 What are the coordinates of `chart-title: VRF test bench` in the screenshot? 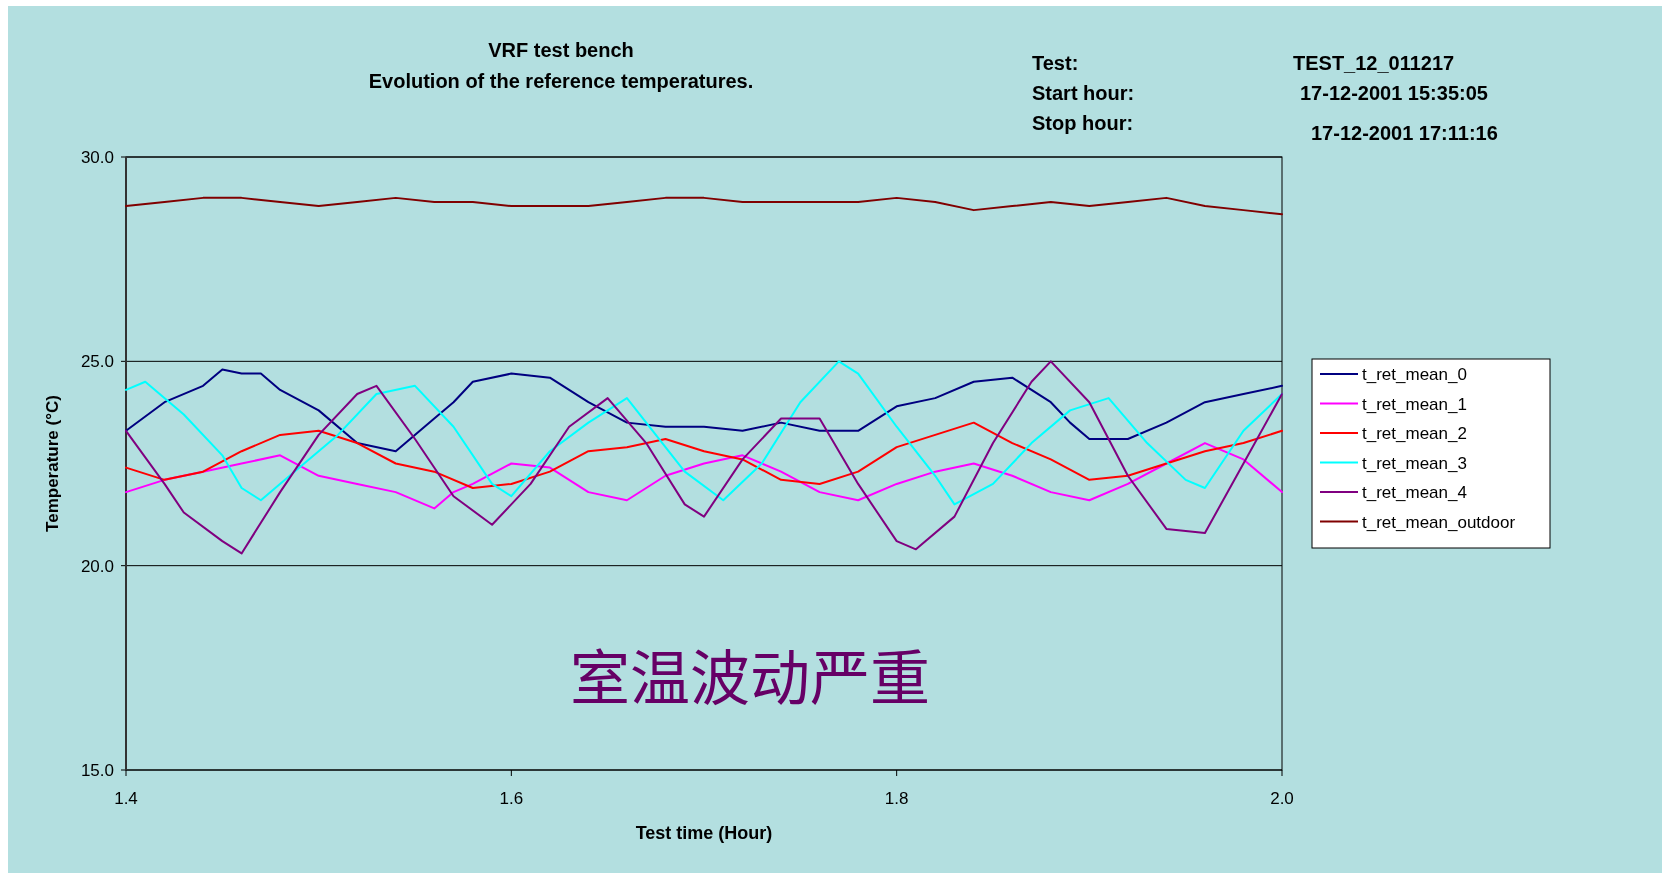 It's located at (561, 50).